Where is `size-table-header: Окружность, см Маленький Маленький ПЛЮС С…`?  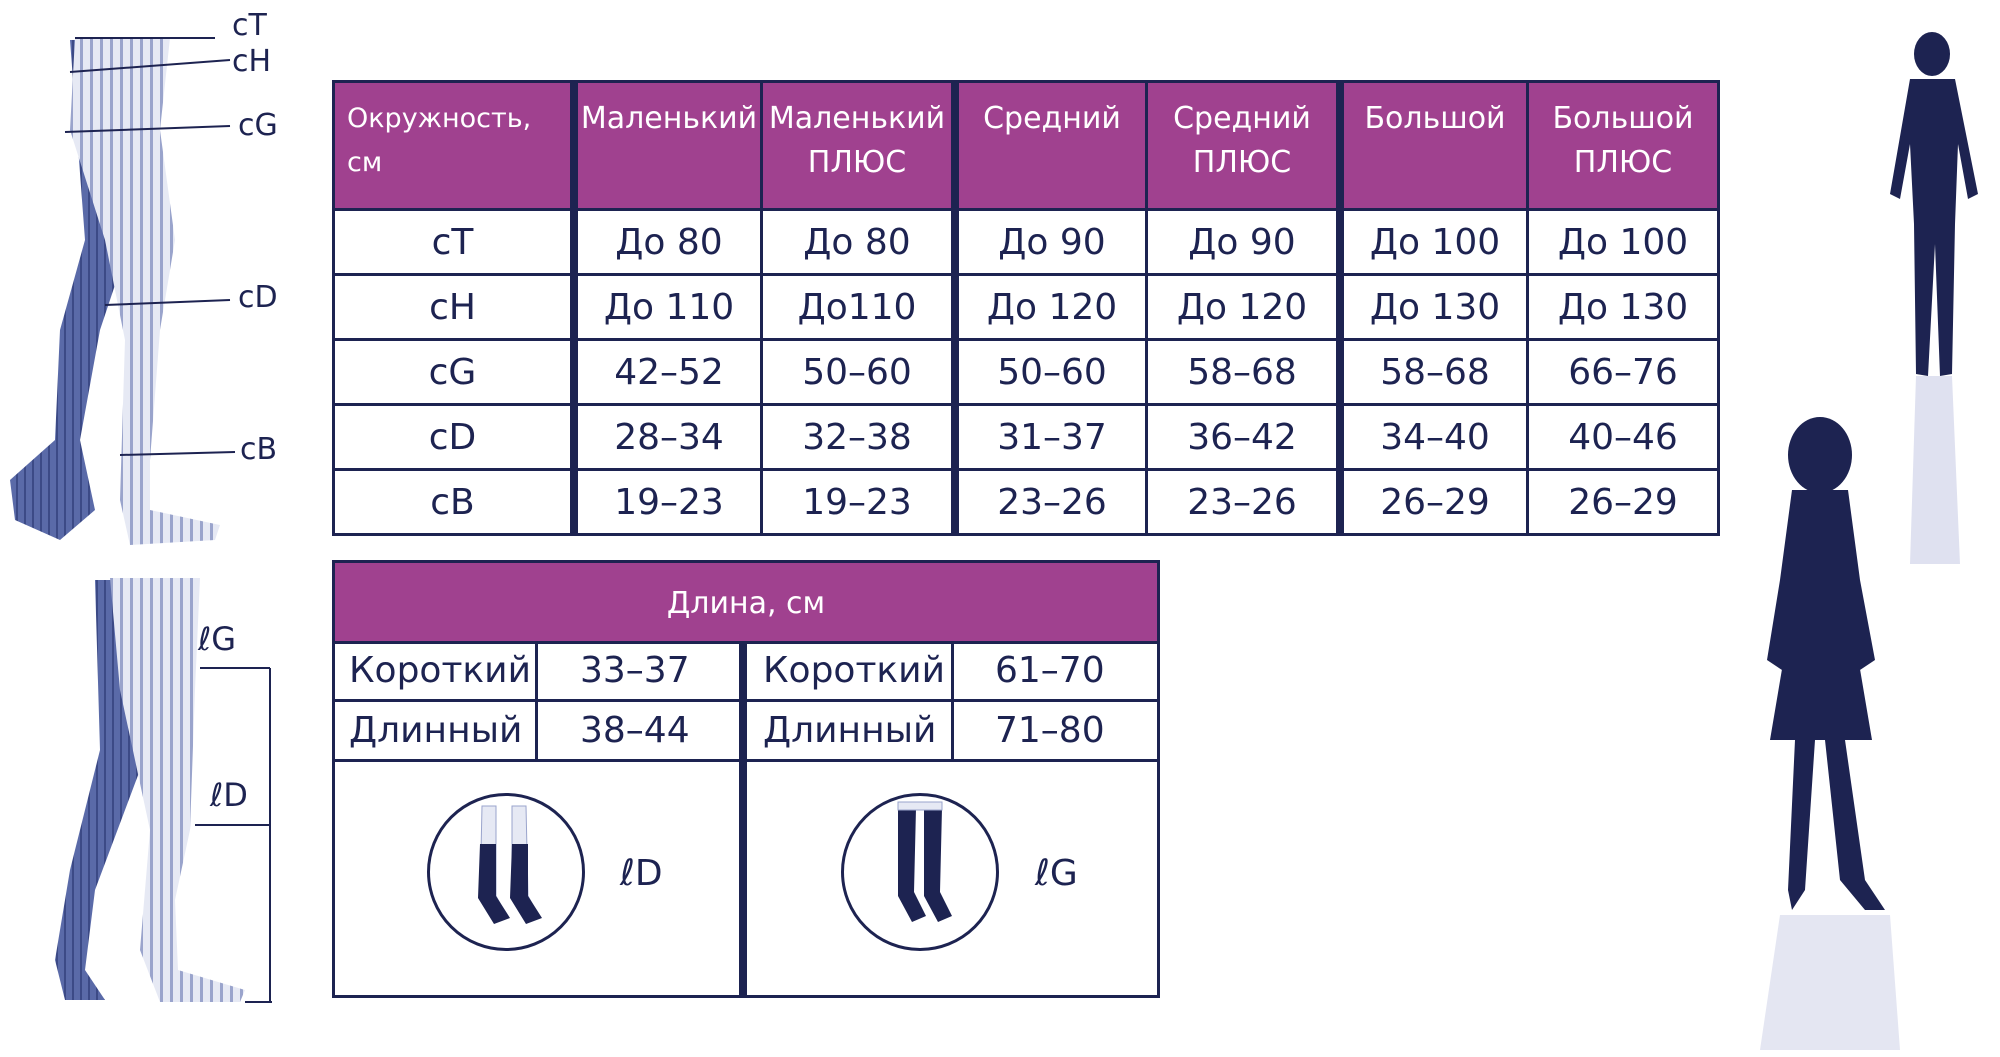
size-table-header: Окружность, см Маленький Маленький ПЛЮС С… is located at coordinates (1026, 145).